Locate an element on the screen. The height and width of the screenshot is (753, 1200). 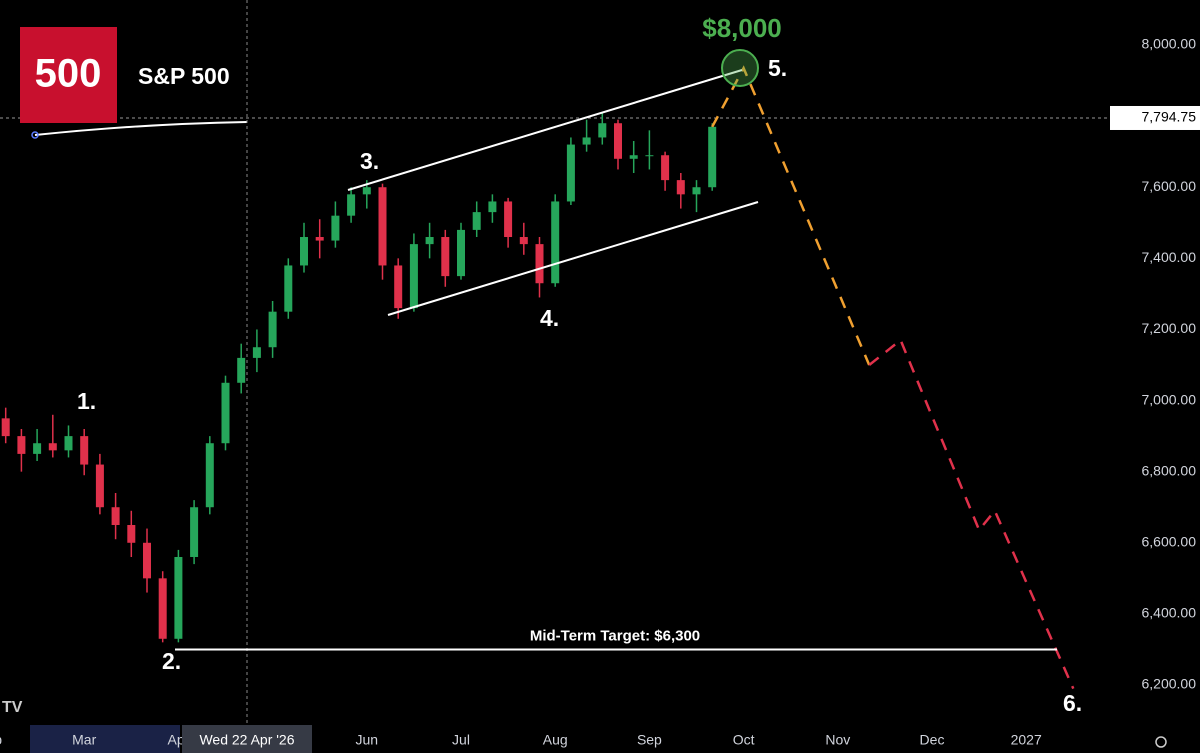
x-tick-label: Oct is located at coordinates (744, 740).